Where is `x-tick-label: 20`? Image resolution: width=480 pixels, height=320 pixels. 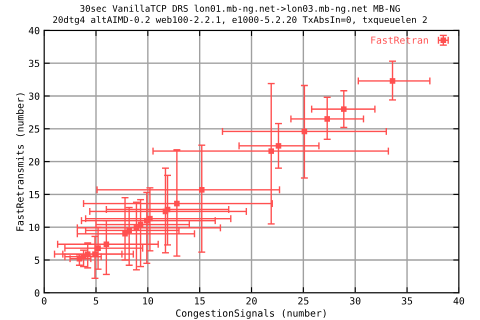 x-tick-label: 20 is located at coordinates (251, 301).